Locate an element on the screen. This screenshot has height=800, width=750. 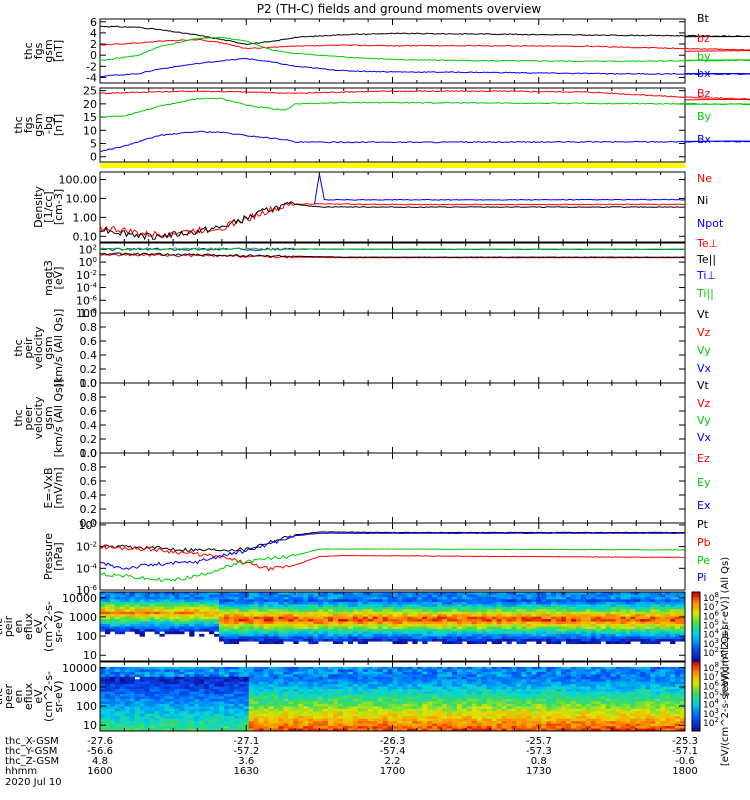
legend-entry: Ti⊥ is located at coordinates (706, 275).